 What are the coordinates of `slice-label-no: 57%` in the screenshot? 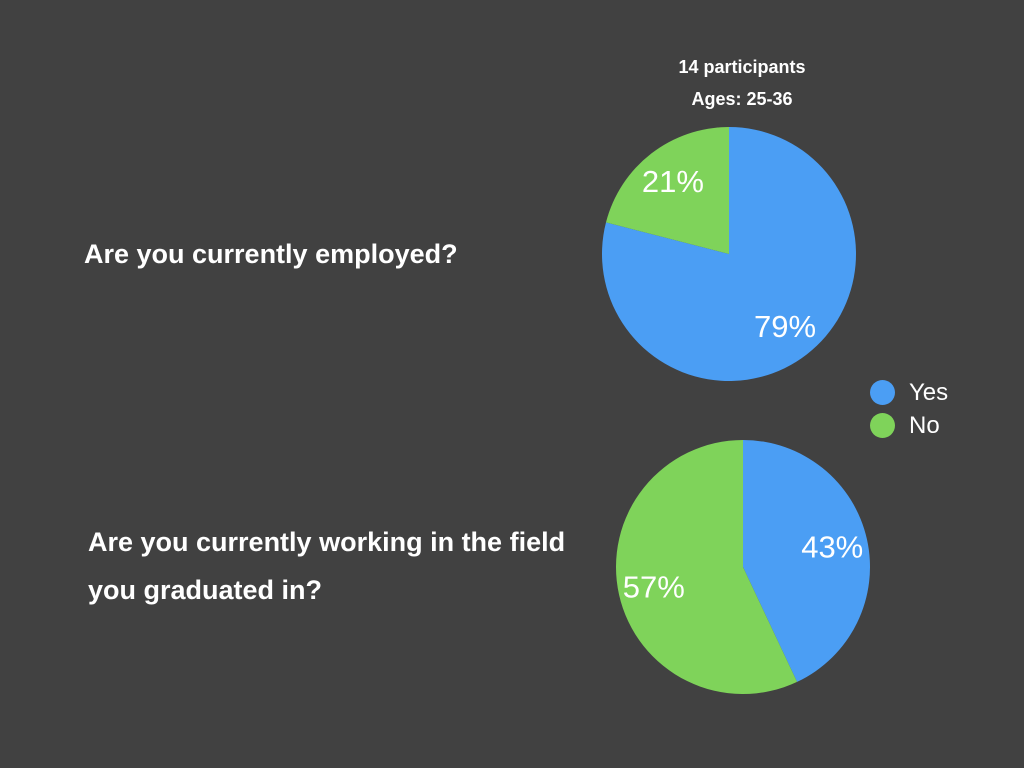 It's located at (654, 586).